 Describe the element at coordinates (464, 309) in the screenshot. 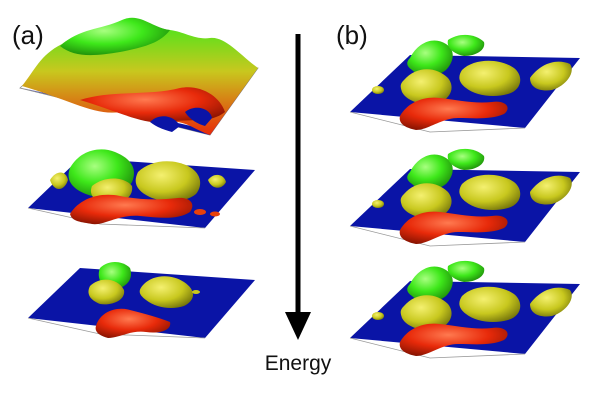

I see `panel-b-landscape-low` at that location.